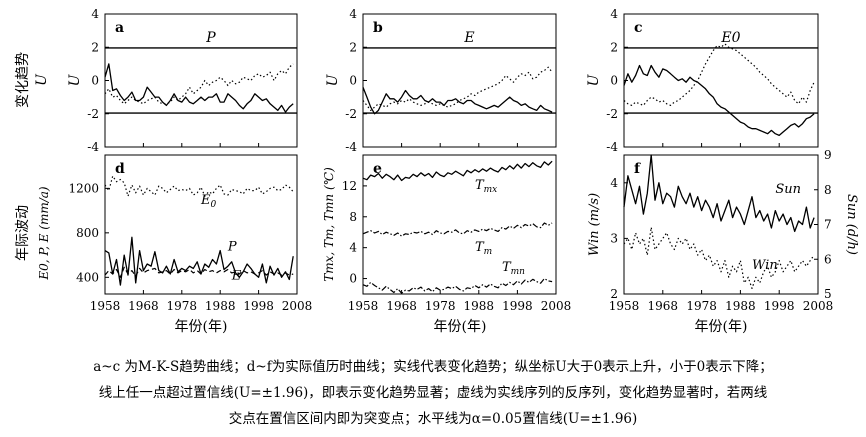 Image resolution: width=866 pixels, height=437 pixels. What do you see at coordinates (788, 189) in the screenshot?
I see `series-annotation: Sun` at bounding box center [788, 189].